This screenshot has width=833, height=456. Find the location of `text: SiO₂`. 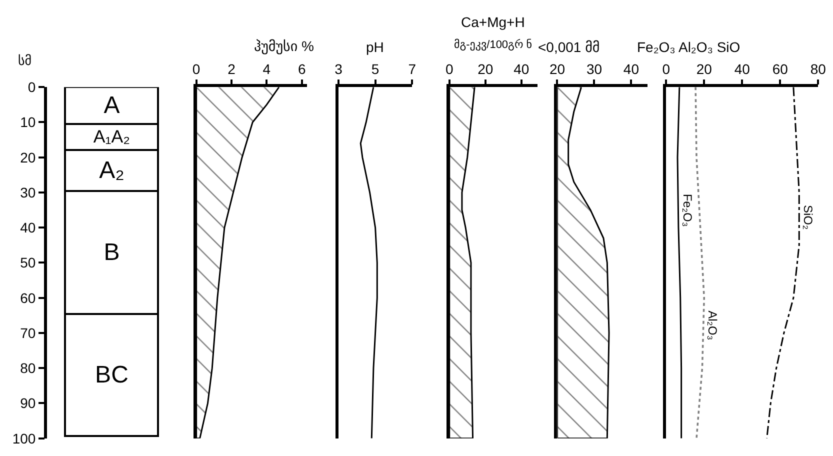

text: SiO₂ is located at coordinates (808, 217).